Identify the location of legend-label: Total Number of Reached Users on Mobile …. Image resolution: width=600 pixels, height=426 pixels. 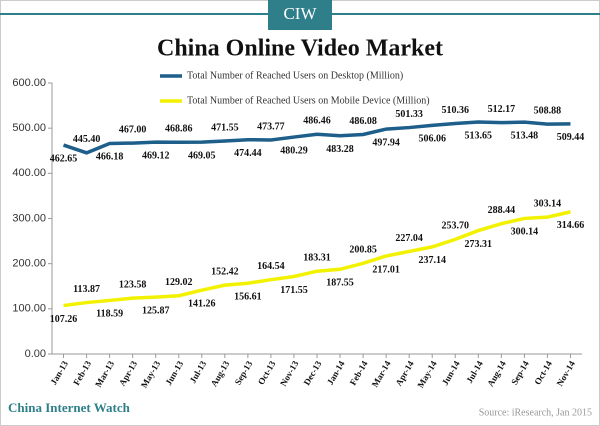
(308, 100).